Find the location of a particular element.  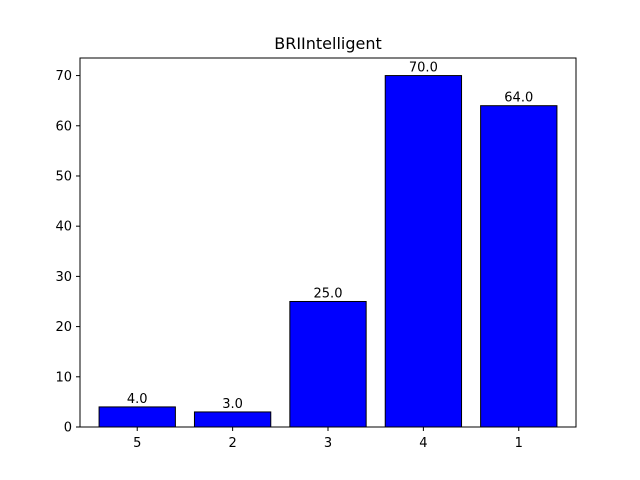

y-tick-label: 50 is located at coordinates (63, 176).